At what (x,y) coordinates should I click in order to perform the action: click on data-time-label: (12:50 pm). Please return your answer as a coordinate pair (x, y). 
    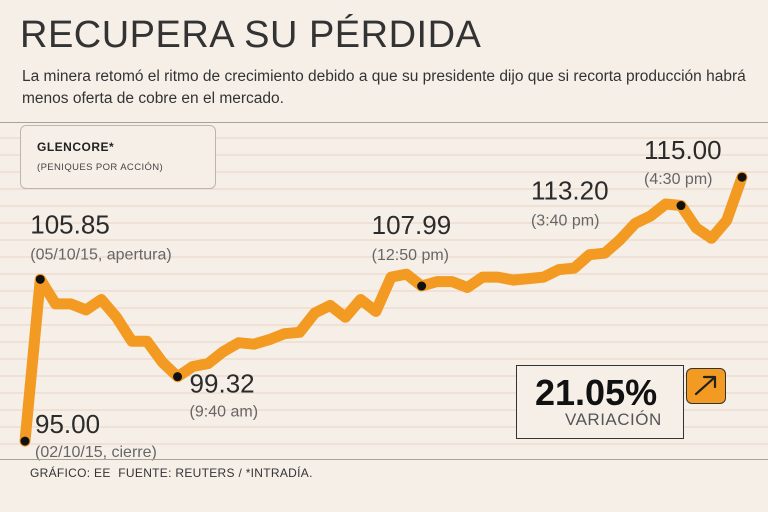
    Looking at the image, I should click on (410, 255).